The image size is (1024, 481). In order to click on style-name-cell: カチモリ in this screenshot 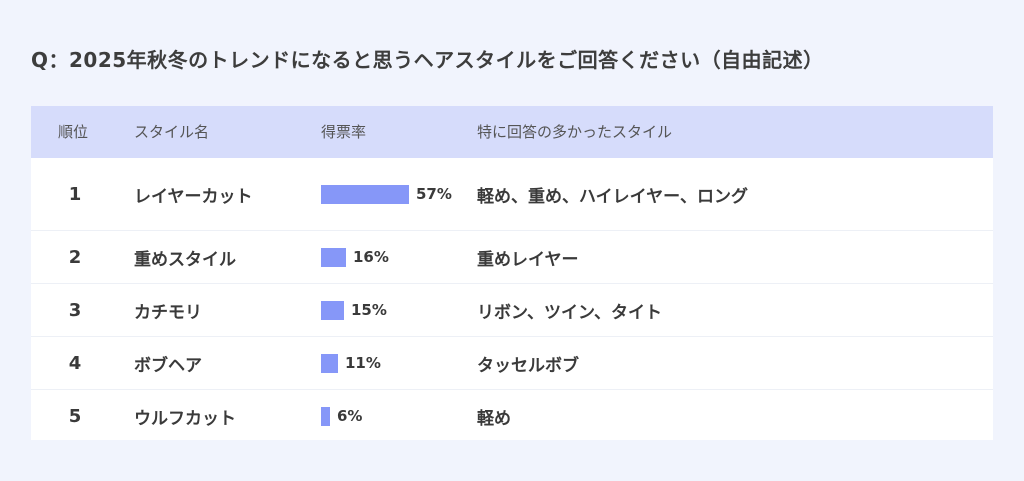, I will do `click(168, 312)`.